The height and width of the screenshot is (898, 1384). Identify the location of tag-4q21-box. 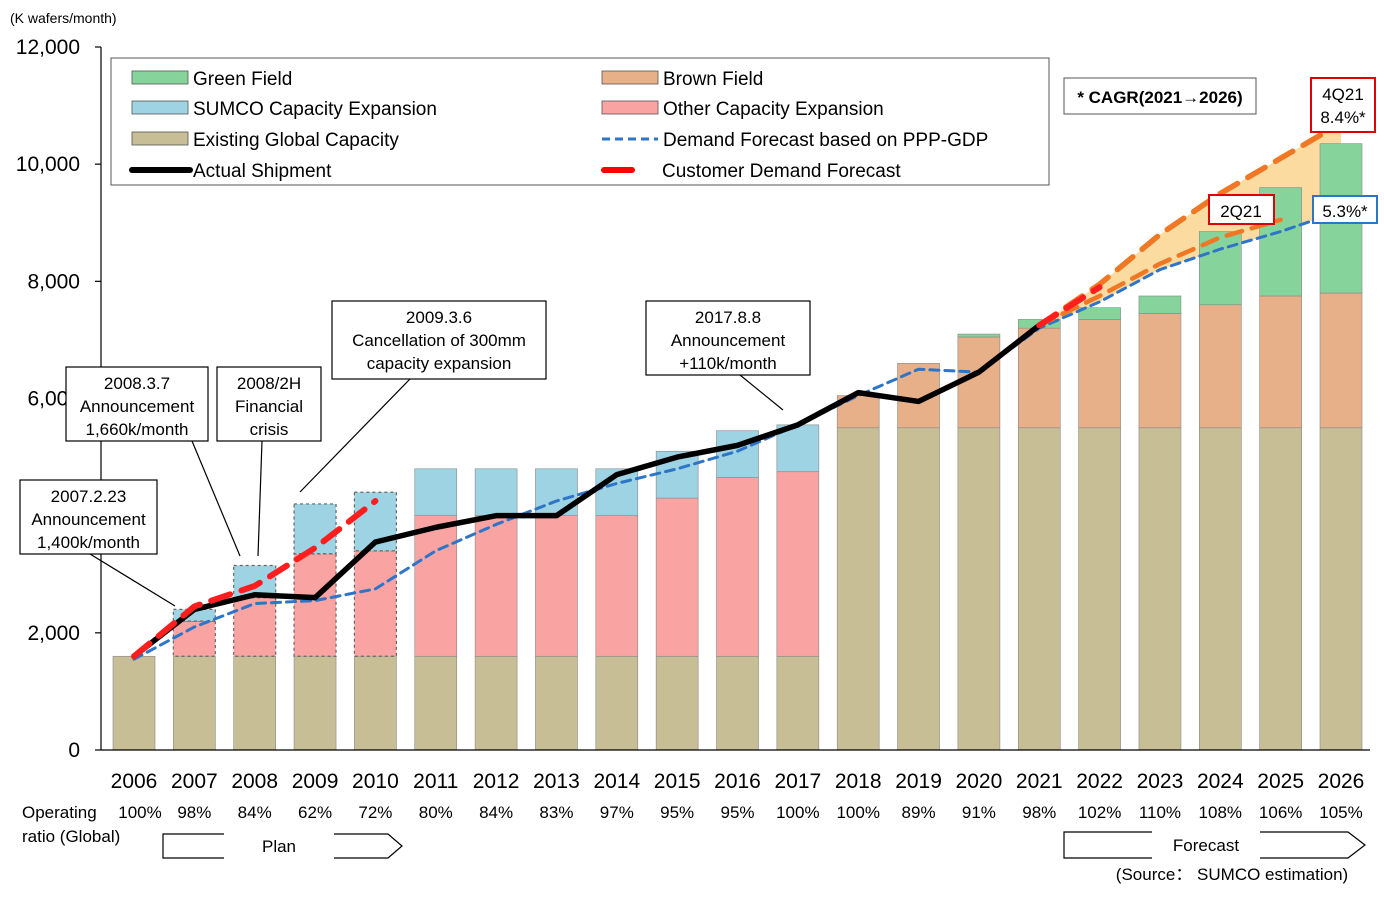
(1343, 105).